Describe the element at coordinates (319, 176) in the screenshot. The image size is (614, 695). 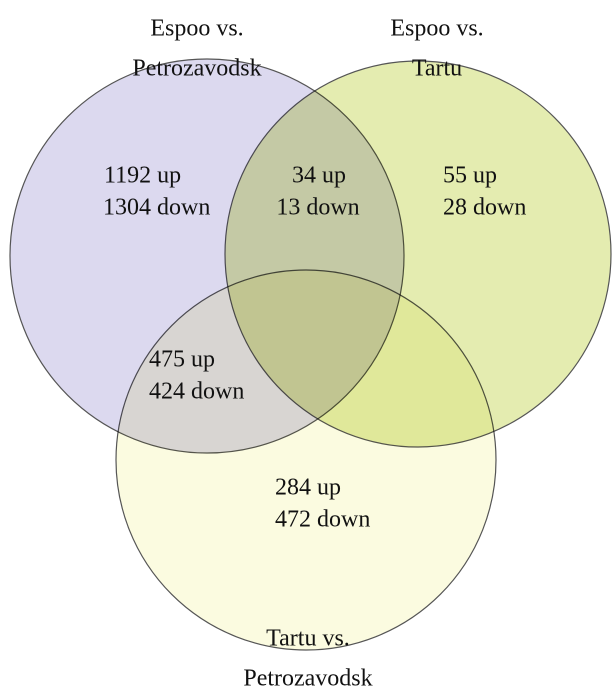
I see `region-text: 34 up` at that location.